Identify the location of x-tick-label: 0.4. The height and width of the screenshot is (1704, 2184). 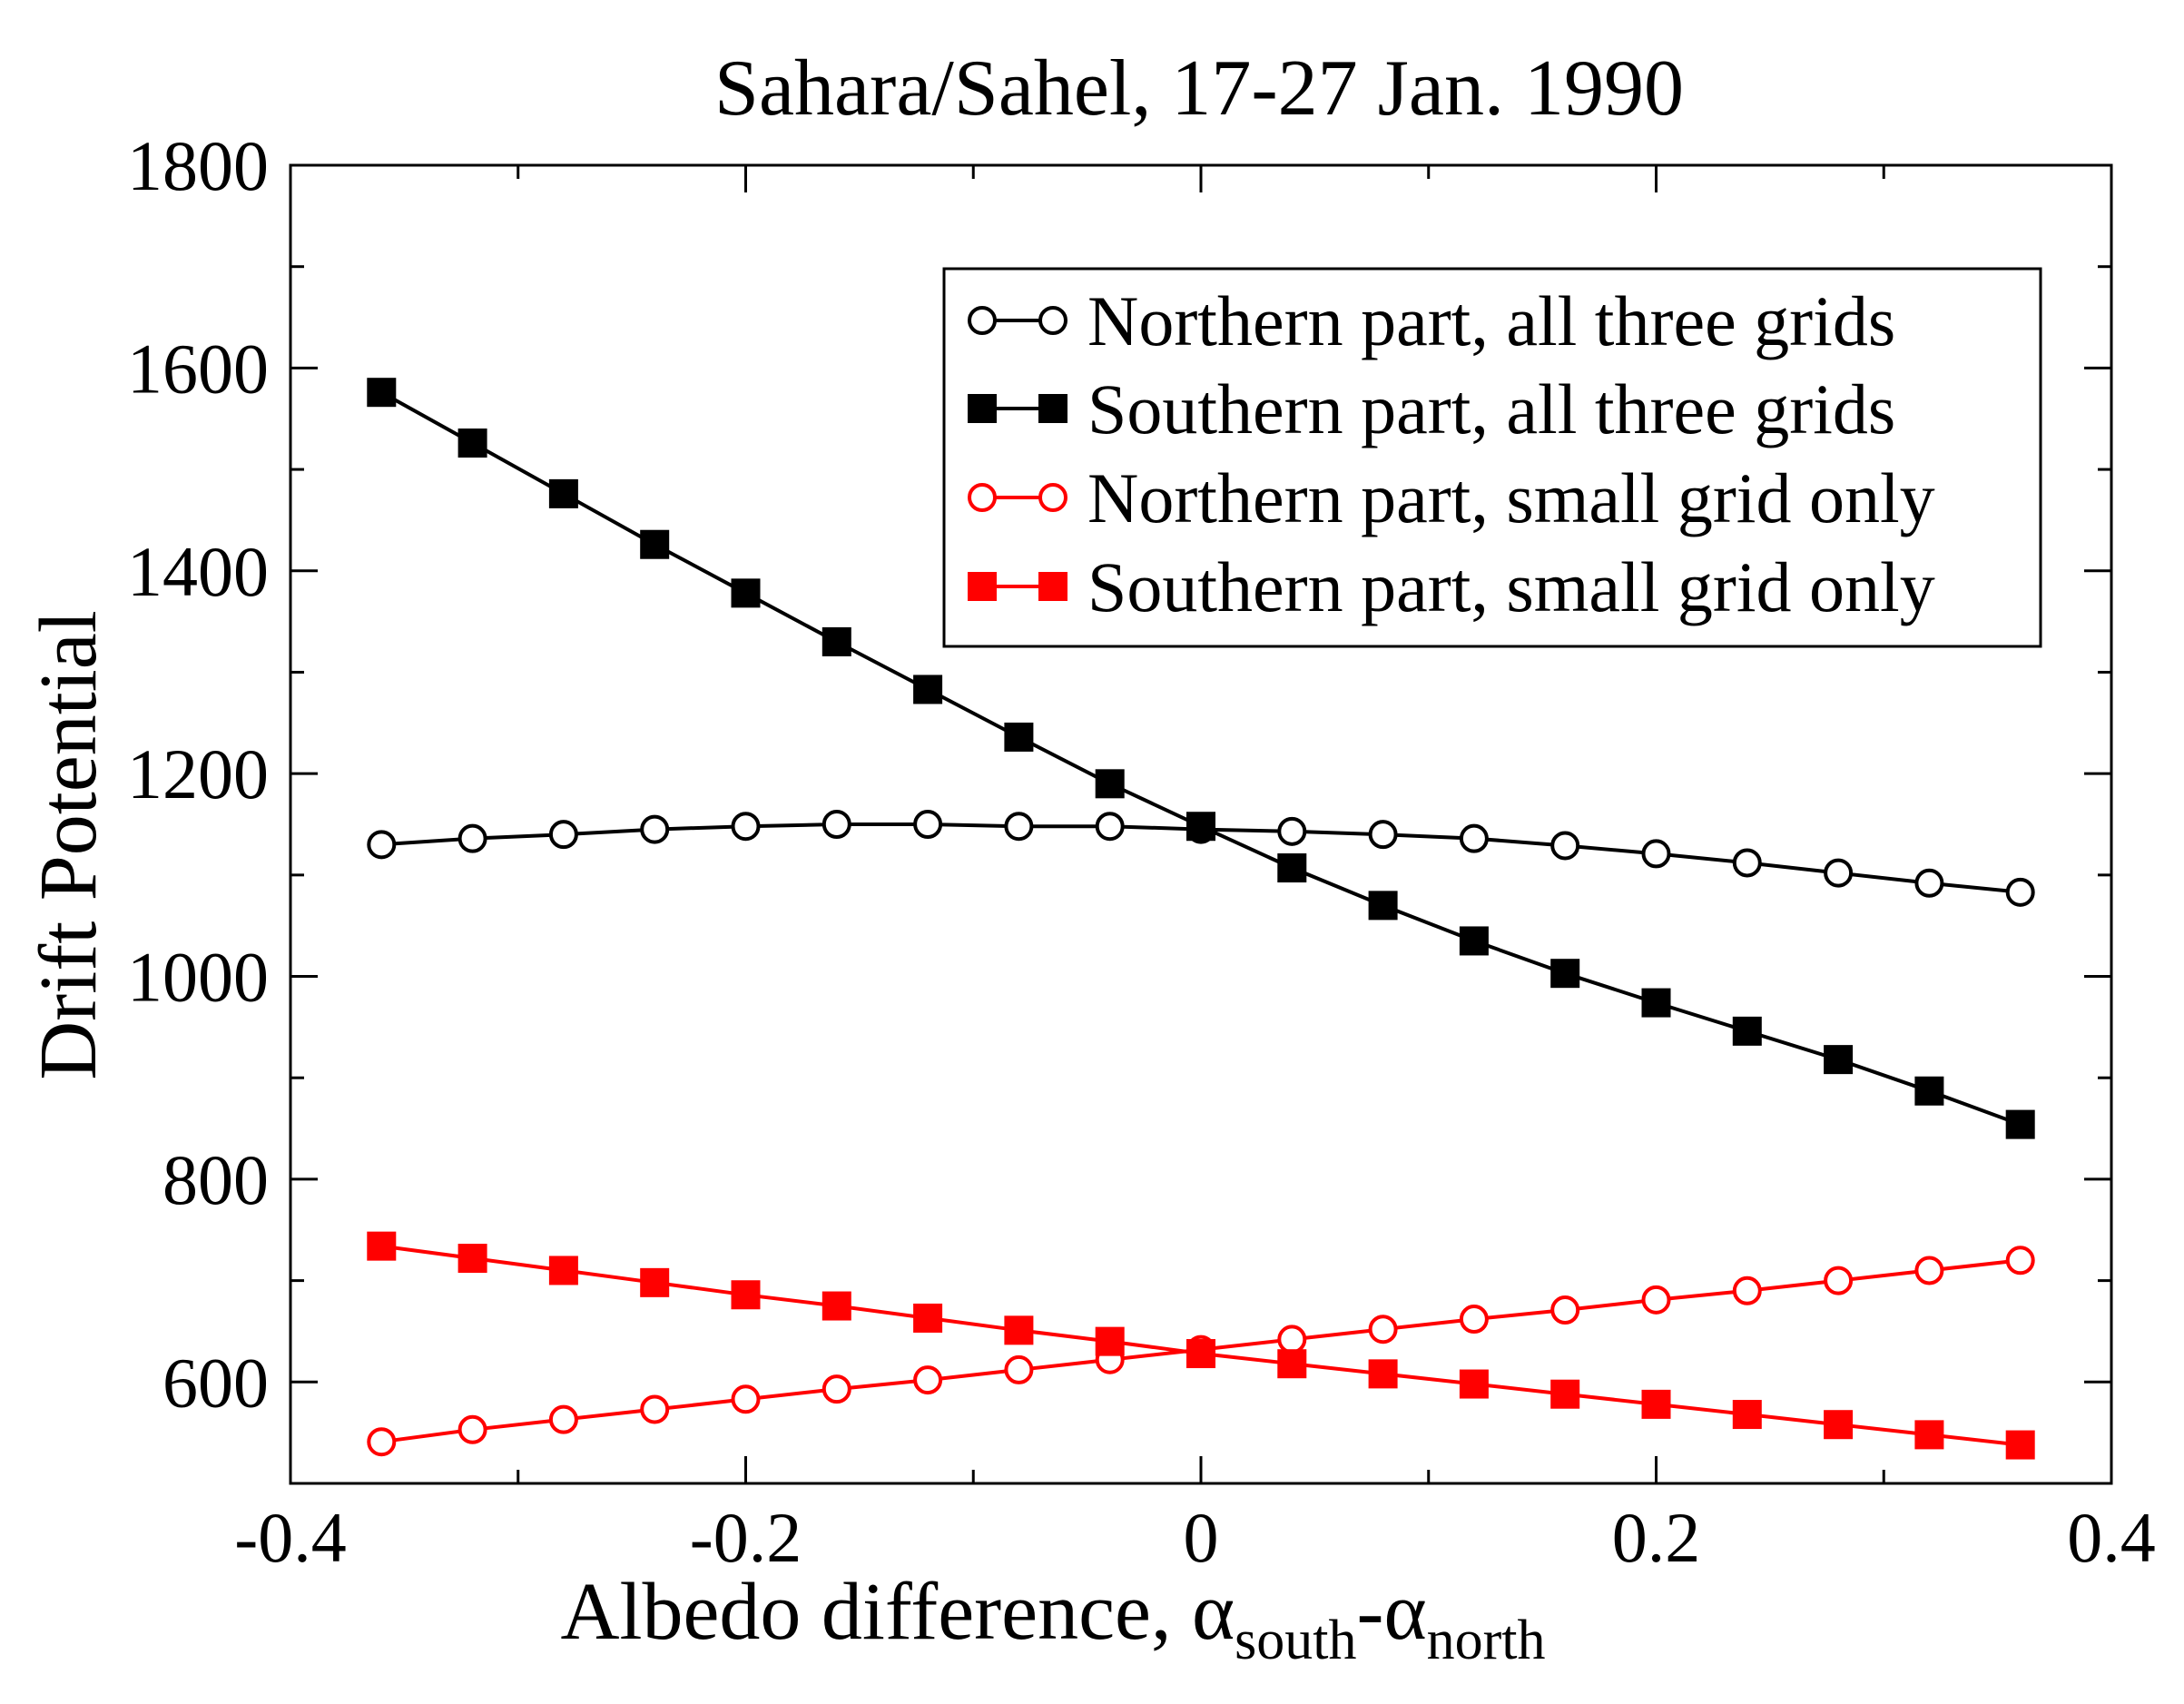
(2112, 1537).